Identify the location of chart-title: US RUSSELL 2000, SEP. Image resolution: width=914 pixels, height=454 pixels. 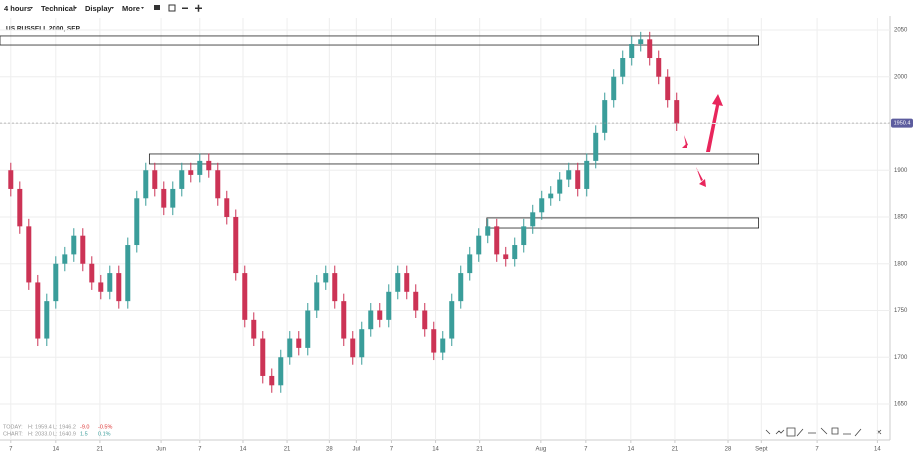
(43, 29).